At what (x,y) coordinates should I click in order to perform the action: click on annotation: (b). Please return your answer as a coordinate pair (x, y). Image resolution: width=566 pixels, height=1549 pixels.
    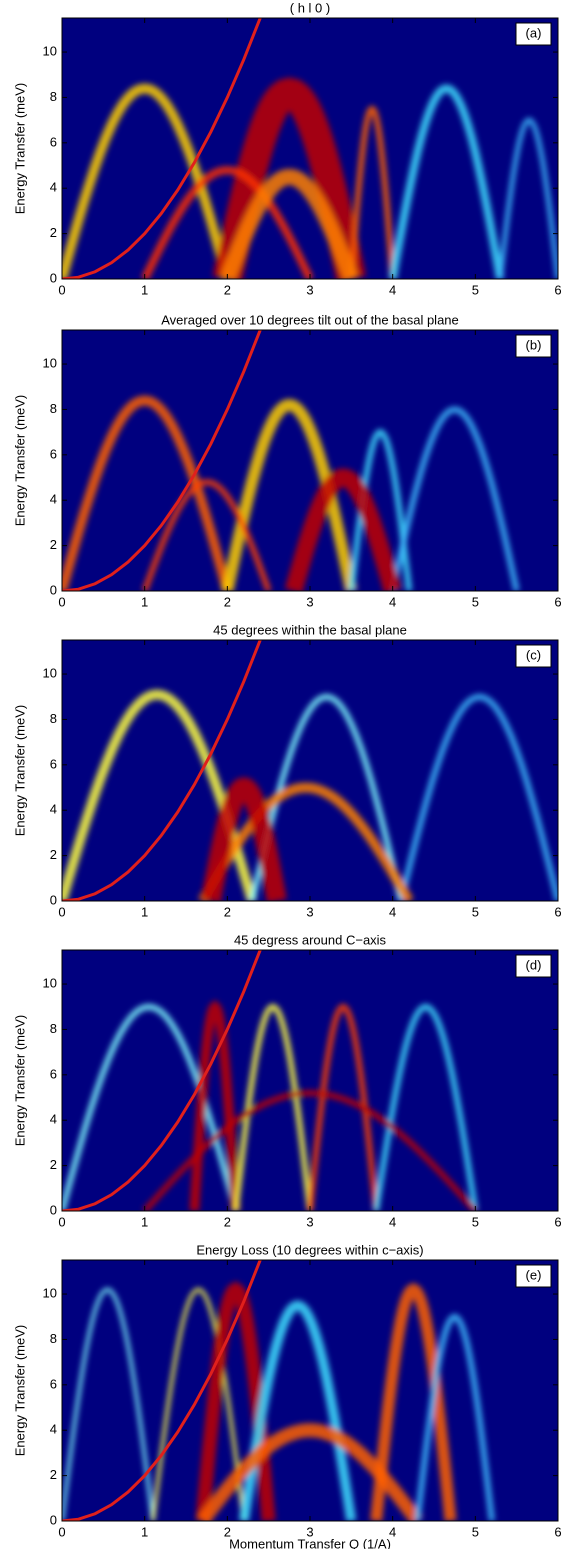
    Looking at the image, I should click on (534, 344).